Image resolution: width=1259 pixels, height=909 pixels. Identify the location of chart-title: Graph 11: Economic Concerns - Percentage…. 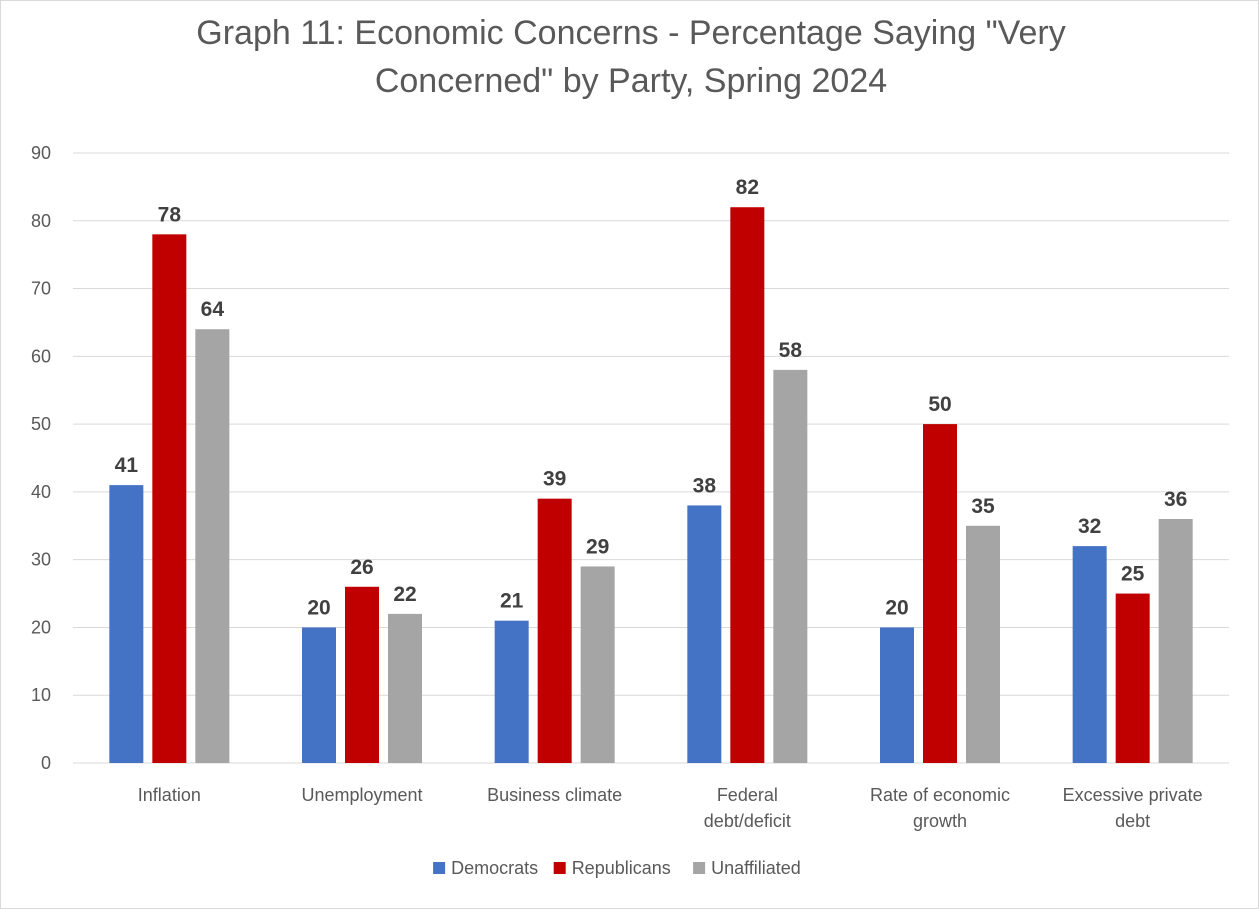
(631, 57).